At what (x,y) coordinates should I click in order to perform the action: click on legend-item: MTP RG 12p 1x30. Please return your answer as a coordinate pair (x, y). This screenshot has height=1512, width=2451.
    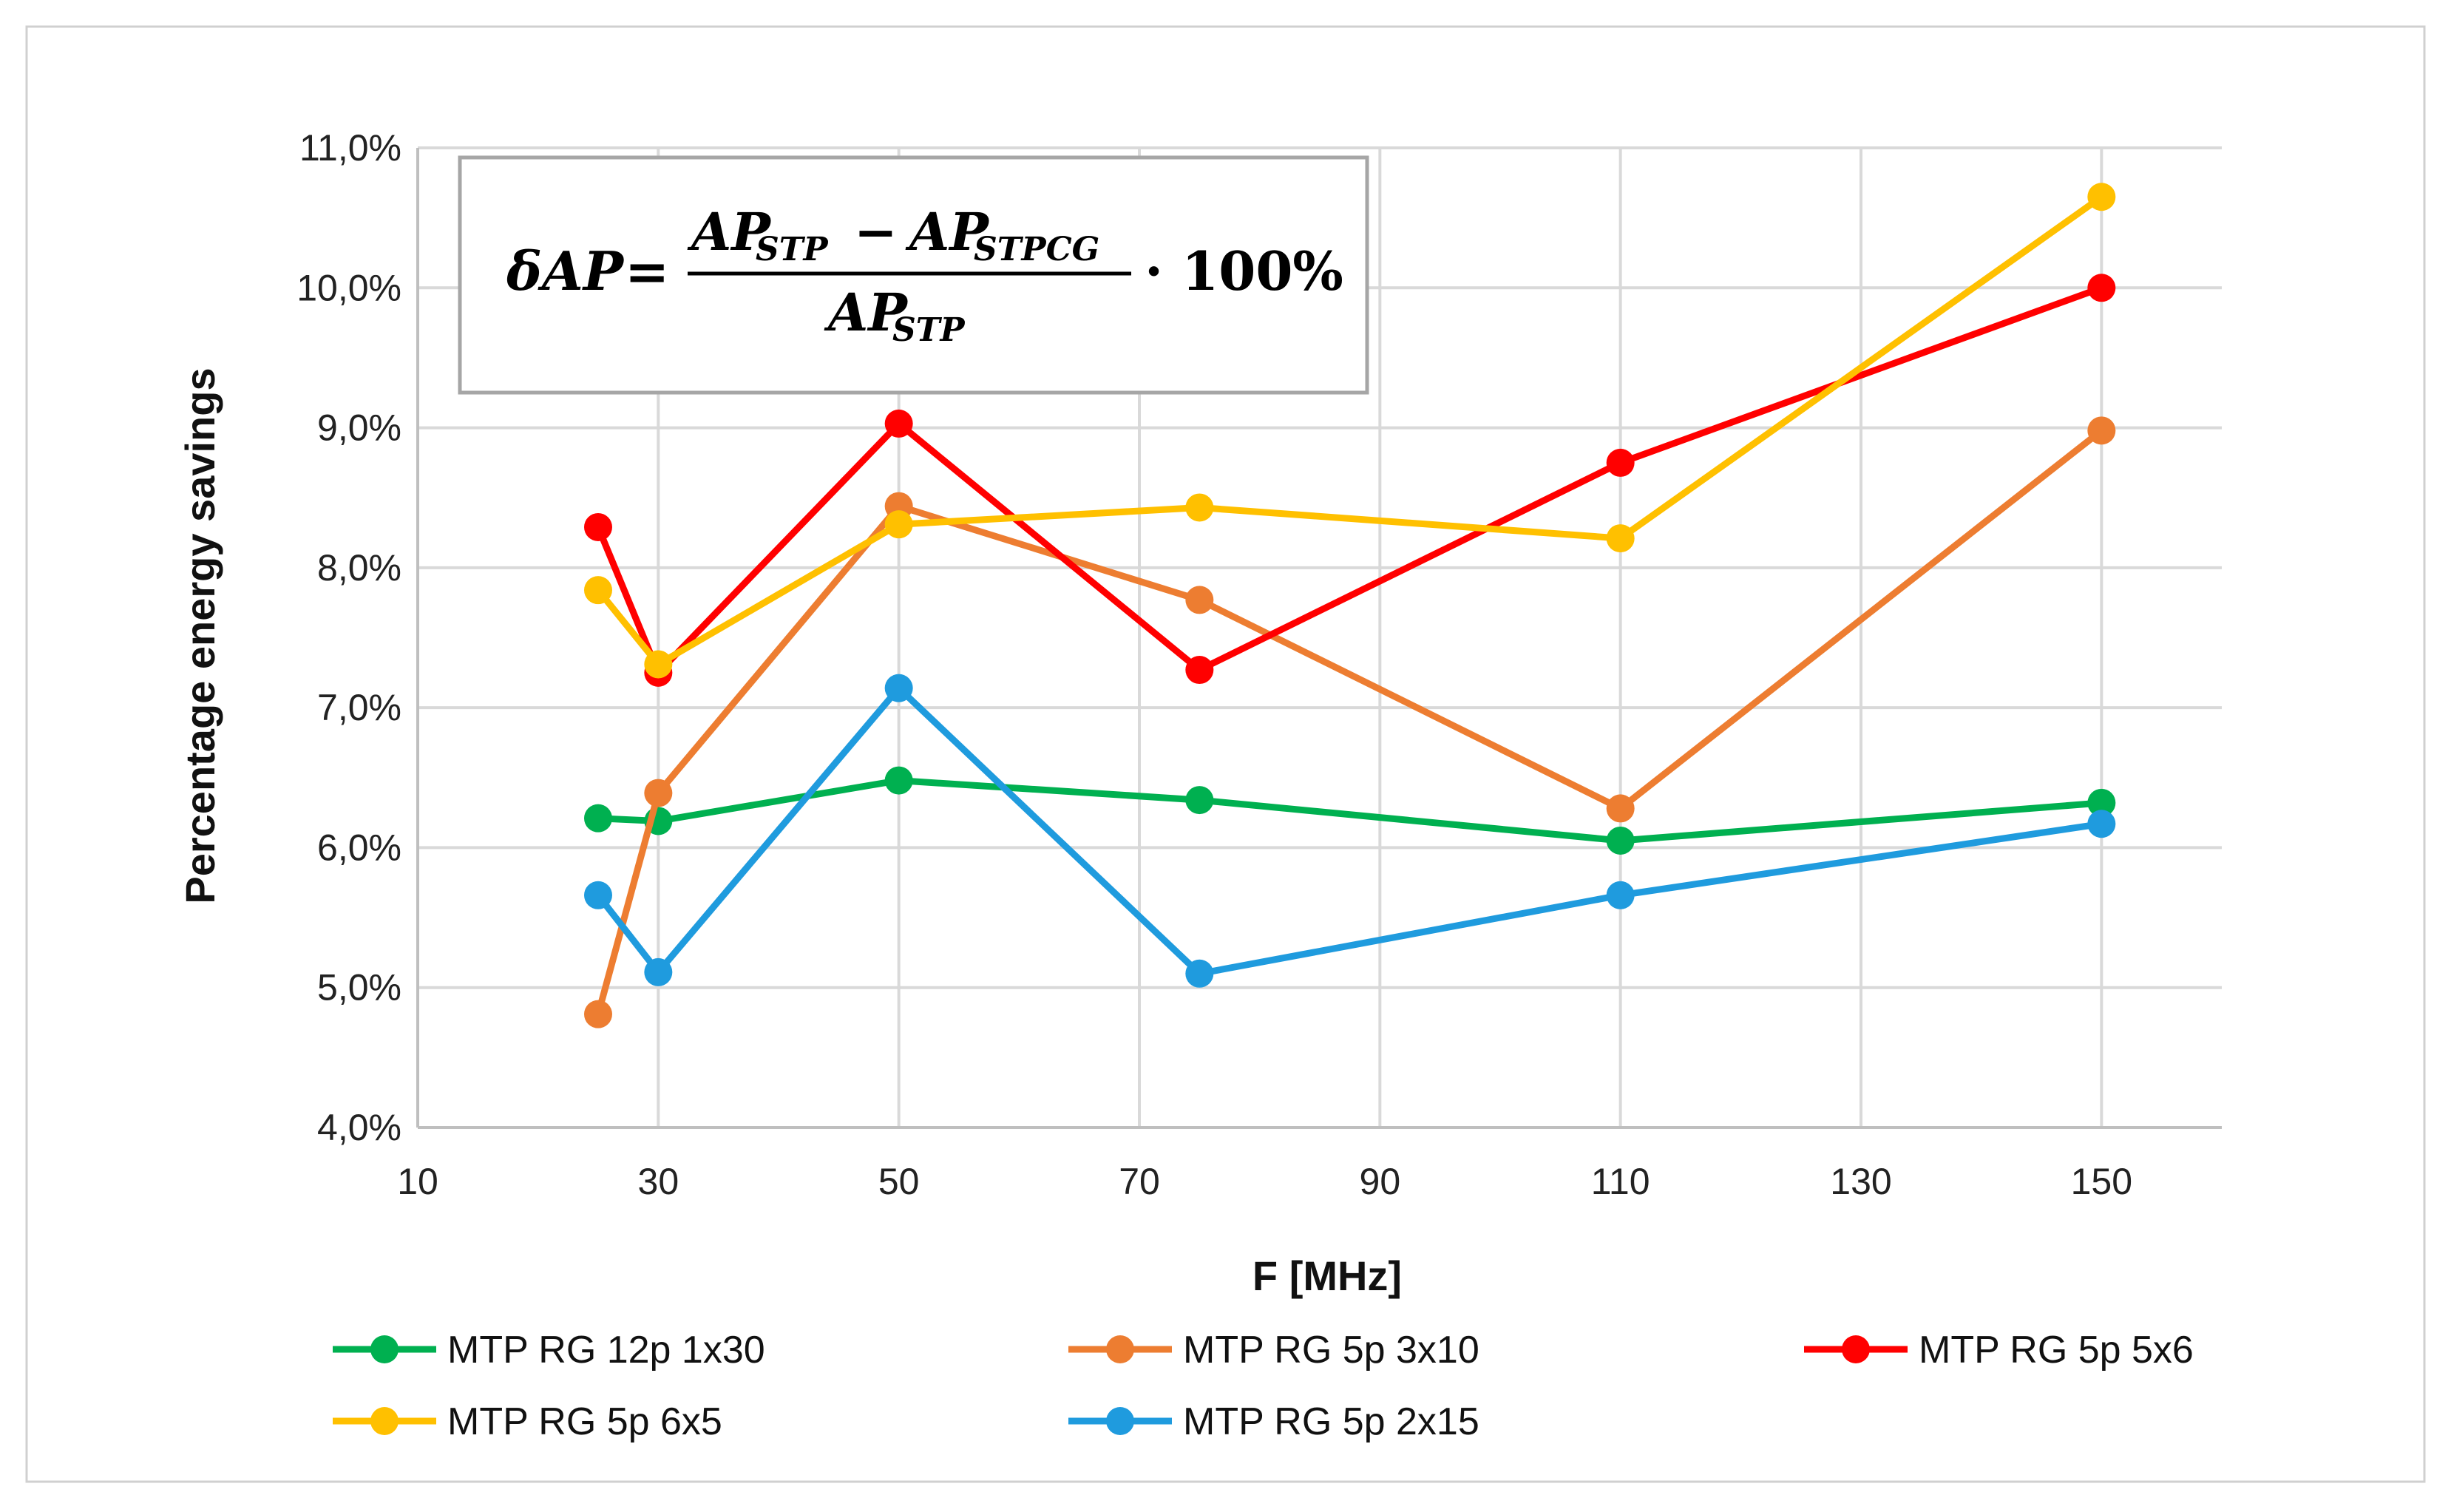
    Looking at the image, I should click on (549, 1350).